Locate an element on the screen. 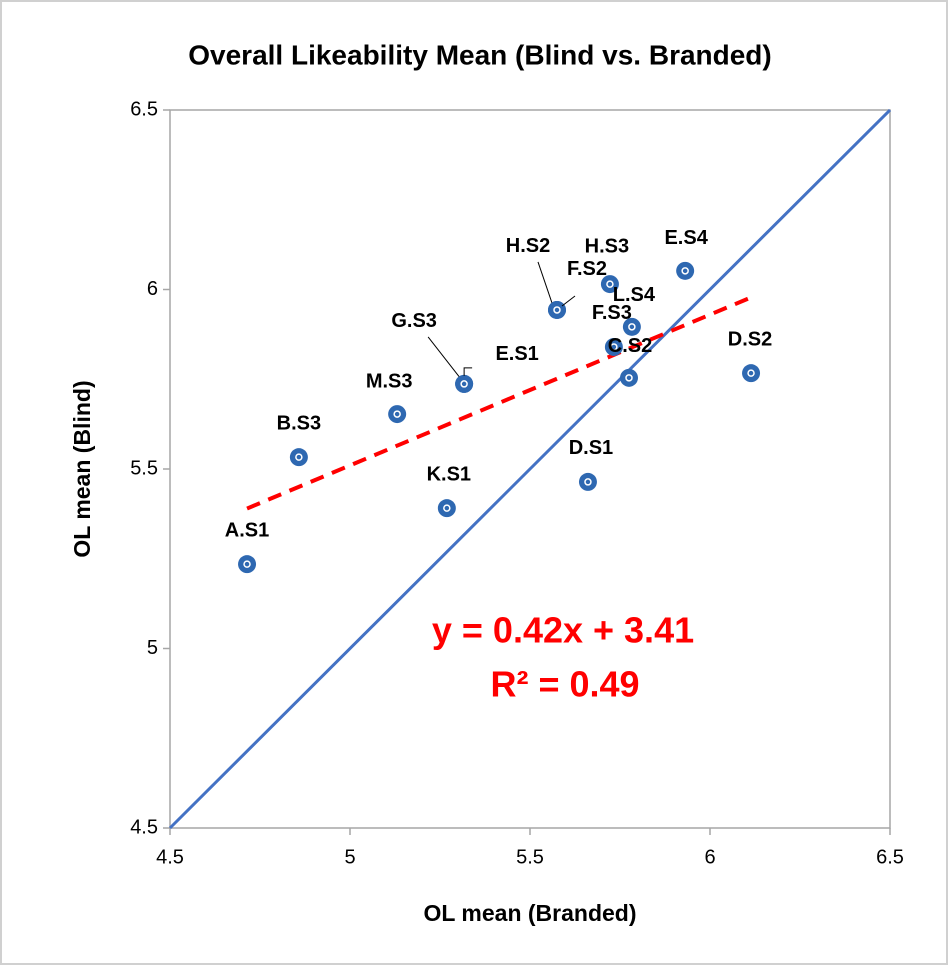  point-label: F.S2 is located at coordinates (587, 269).